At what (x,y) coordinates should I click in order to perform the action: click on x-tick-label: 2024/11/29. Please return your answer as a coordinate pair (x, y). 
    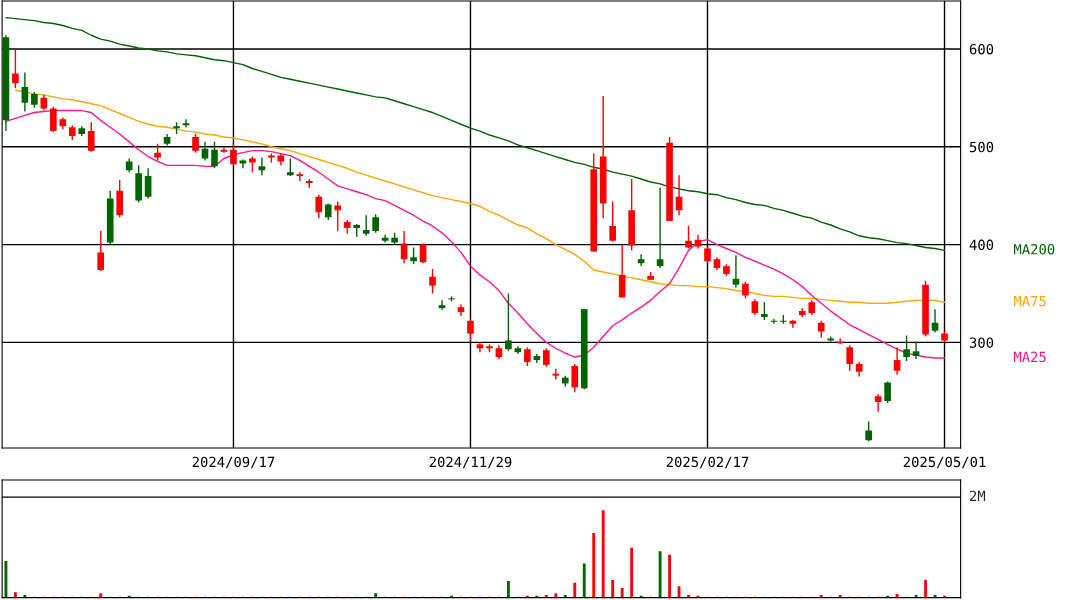
    Looking at the image, I should click on (470, 462).